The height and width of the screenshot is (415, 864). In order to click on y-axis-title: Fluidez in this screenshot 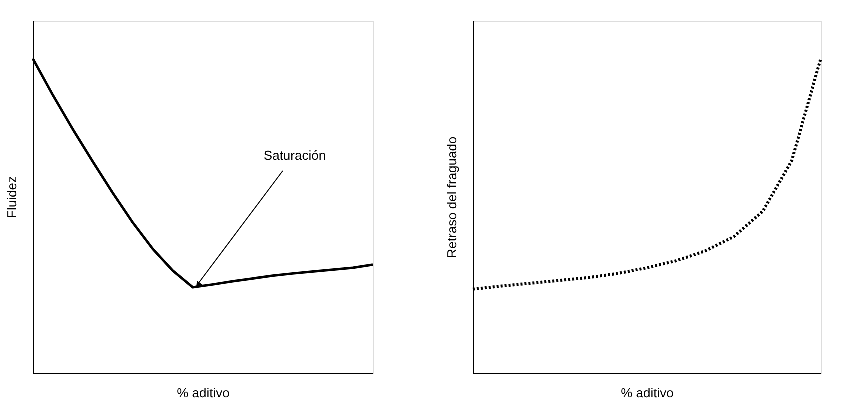, I will do `click(12, 197)`.